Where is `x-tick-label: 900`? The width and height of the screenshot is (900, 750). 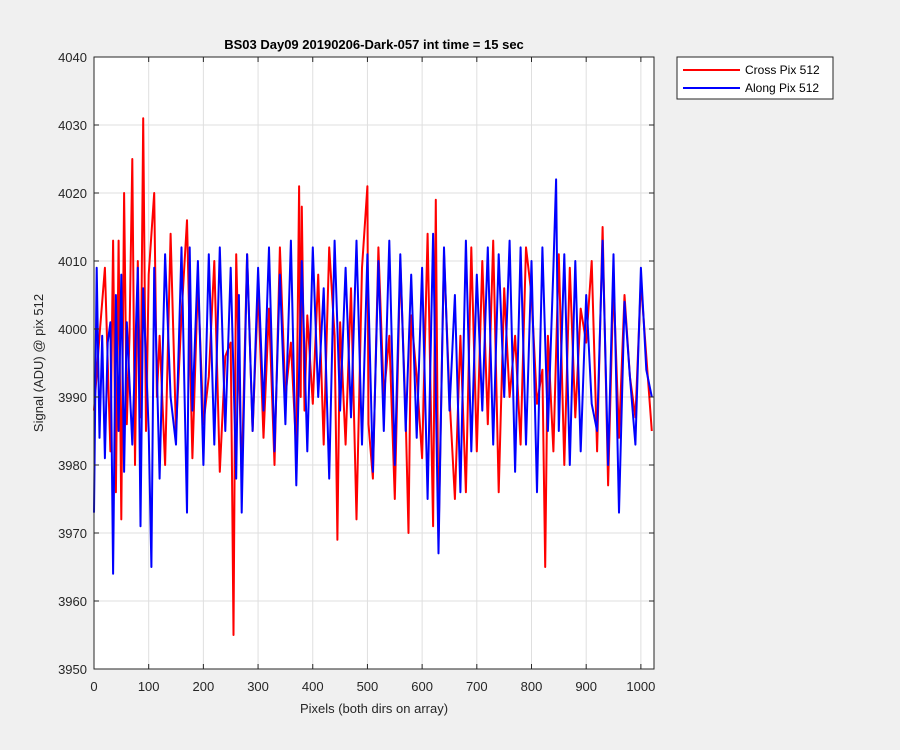
x-tick-label: 900 is located at coordinates (586, 686).